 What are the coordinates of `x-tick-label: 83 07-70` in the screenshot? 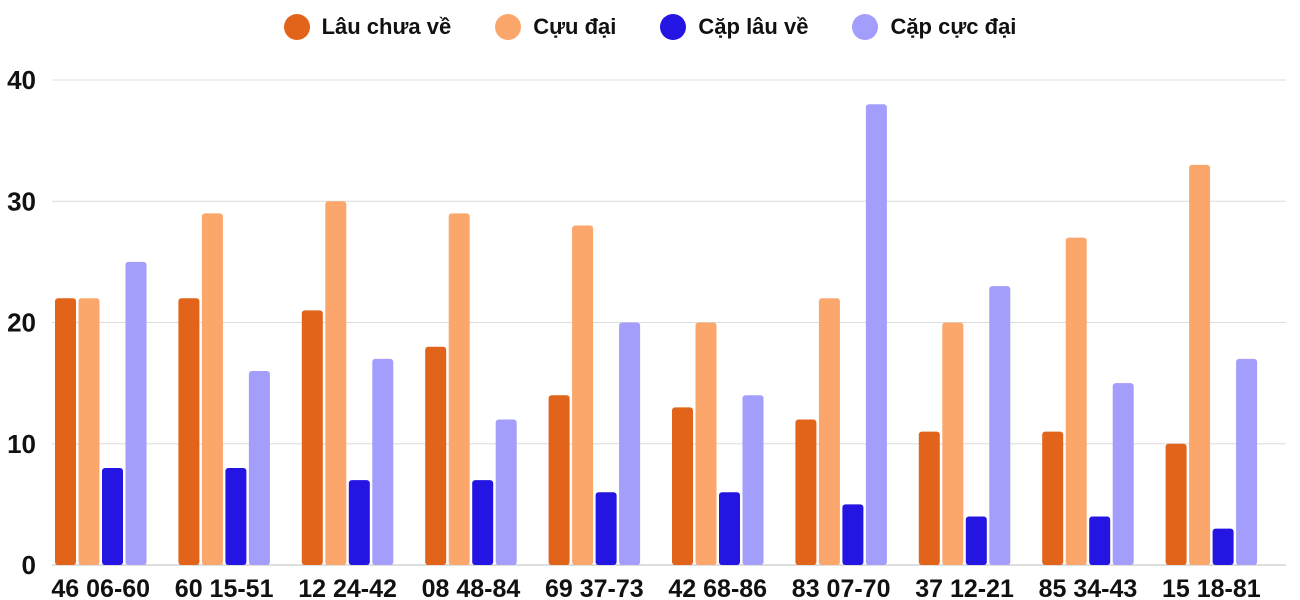 It's located at (841, 587).